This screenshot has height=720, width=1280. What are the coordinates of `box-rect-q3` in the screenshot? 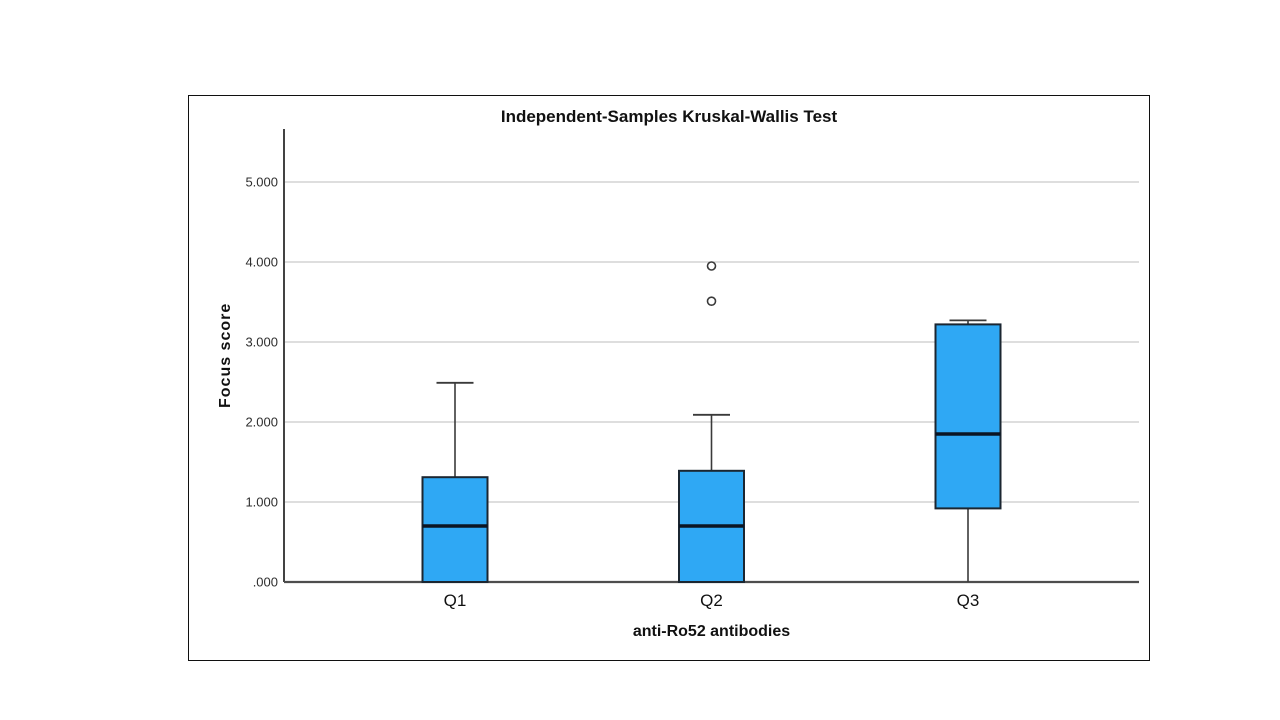 It's located at (968, 416).